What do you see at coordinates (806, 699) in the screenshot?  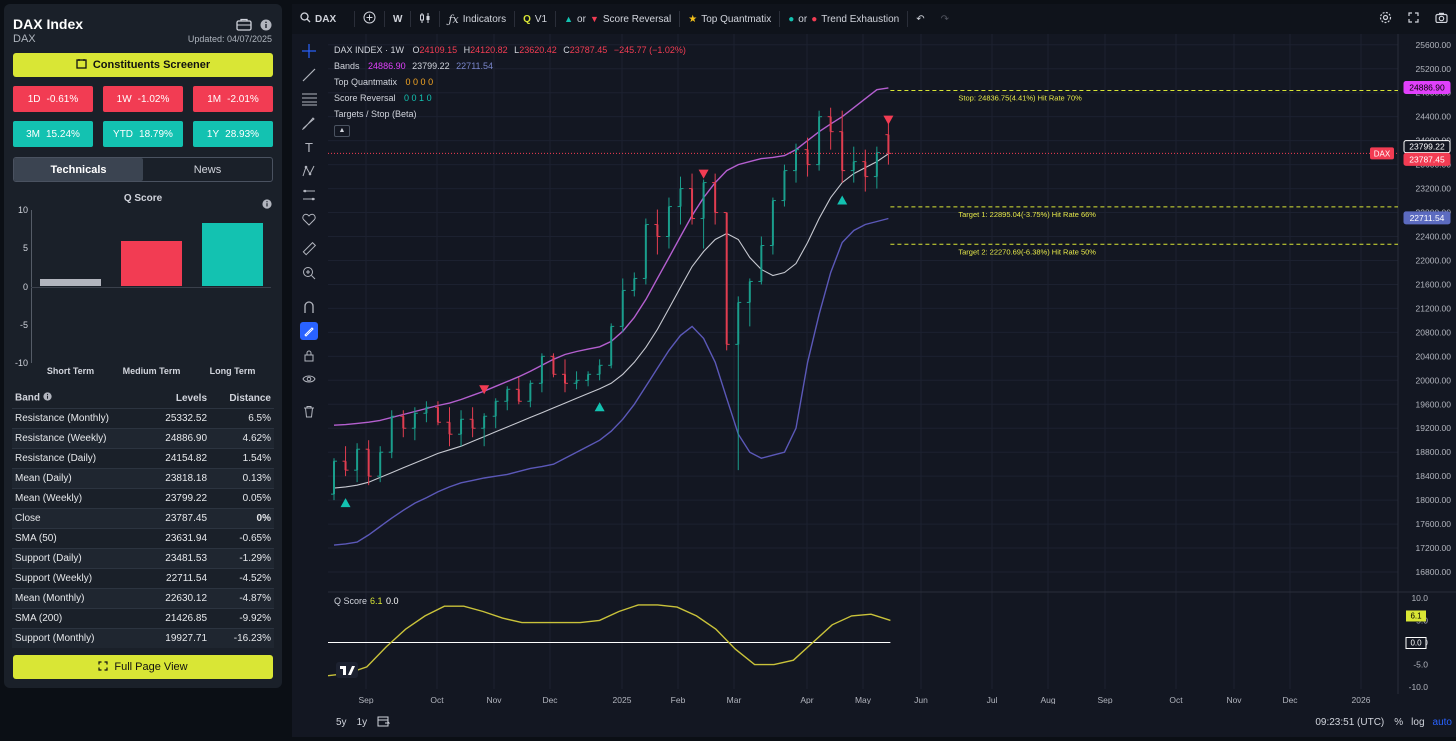 I see `time-axis-label: Apr` at bounding box center [806, 699].